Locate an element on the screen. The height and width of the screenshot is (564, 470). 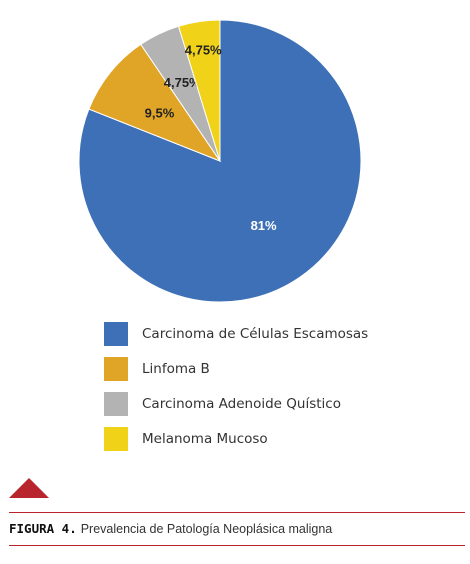
caption-label: FIGURA 4. is located at coordinates (43, 528).